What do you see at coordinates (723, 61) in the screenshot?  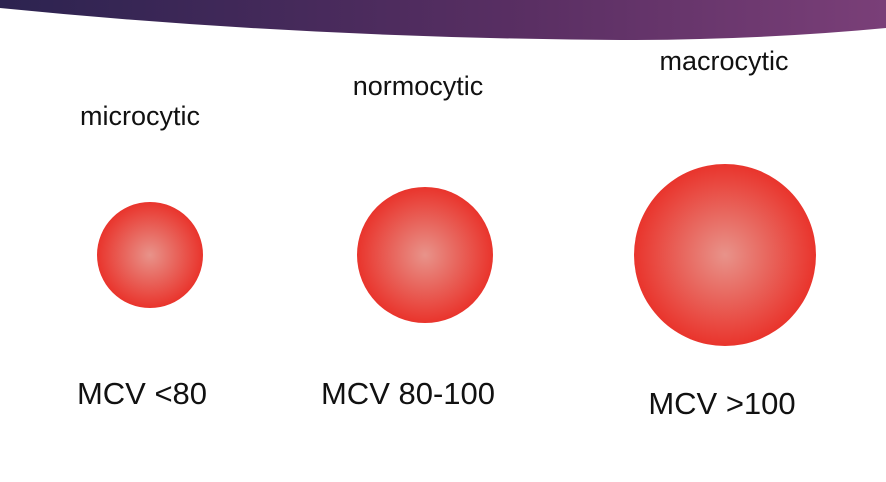 I see `cell-label: macrocytic` at bounding box center [723, 61].